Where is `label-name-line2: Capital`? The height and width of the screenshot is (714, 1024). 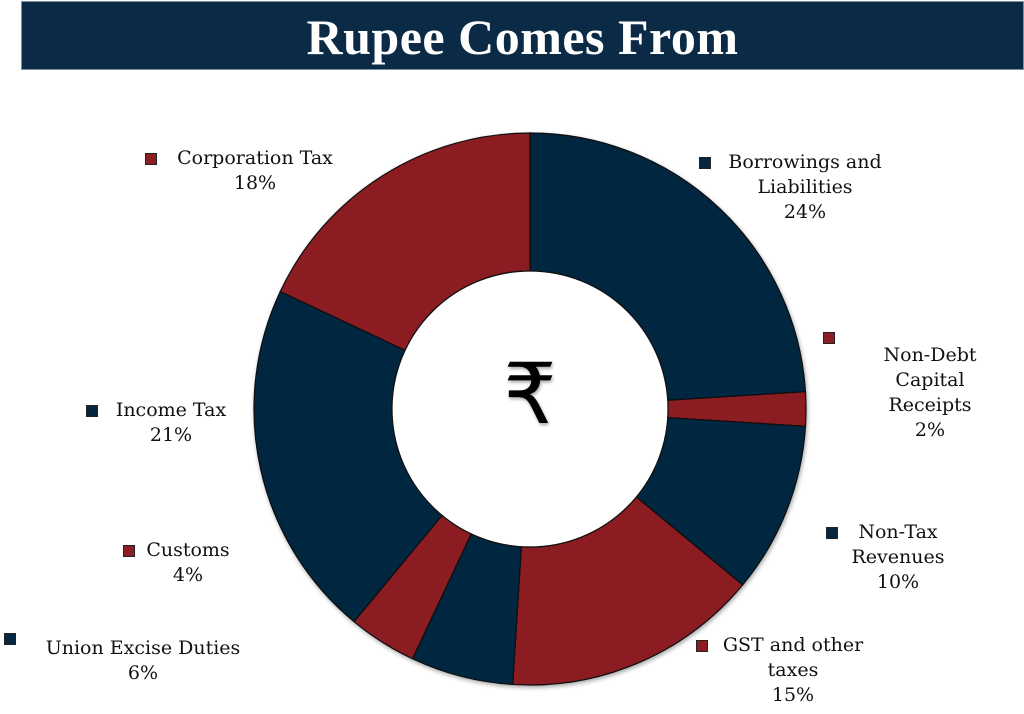 label-name-line2: Capital is located at coordinates (930, 380).